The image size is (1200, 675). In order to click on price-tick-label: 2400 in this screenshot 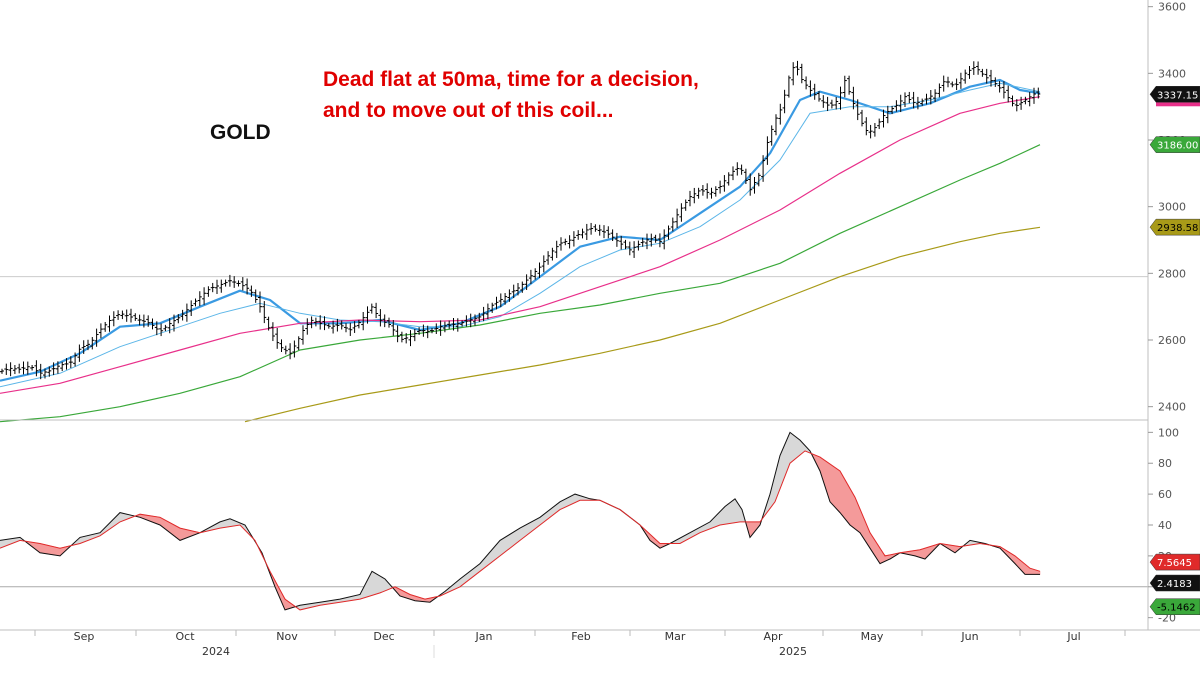, I will do `click(1172, 407)`.